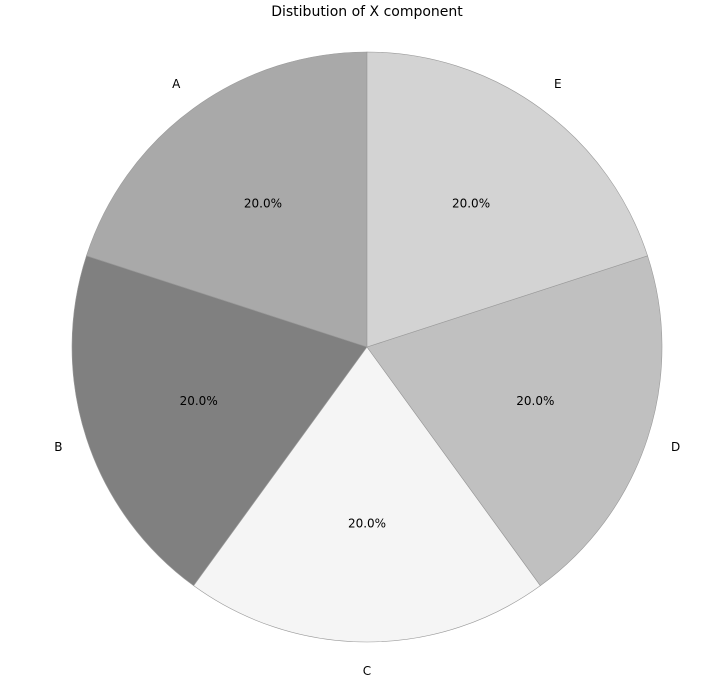  I want to click on slice-label-c: C, so click(367, 671).